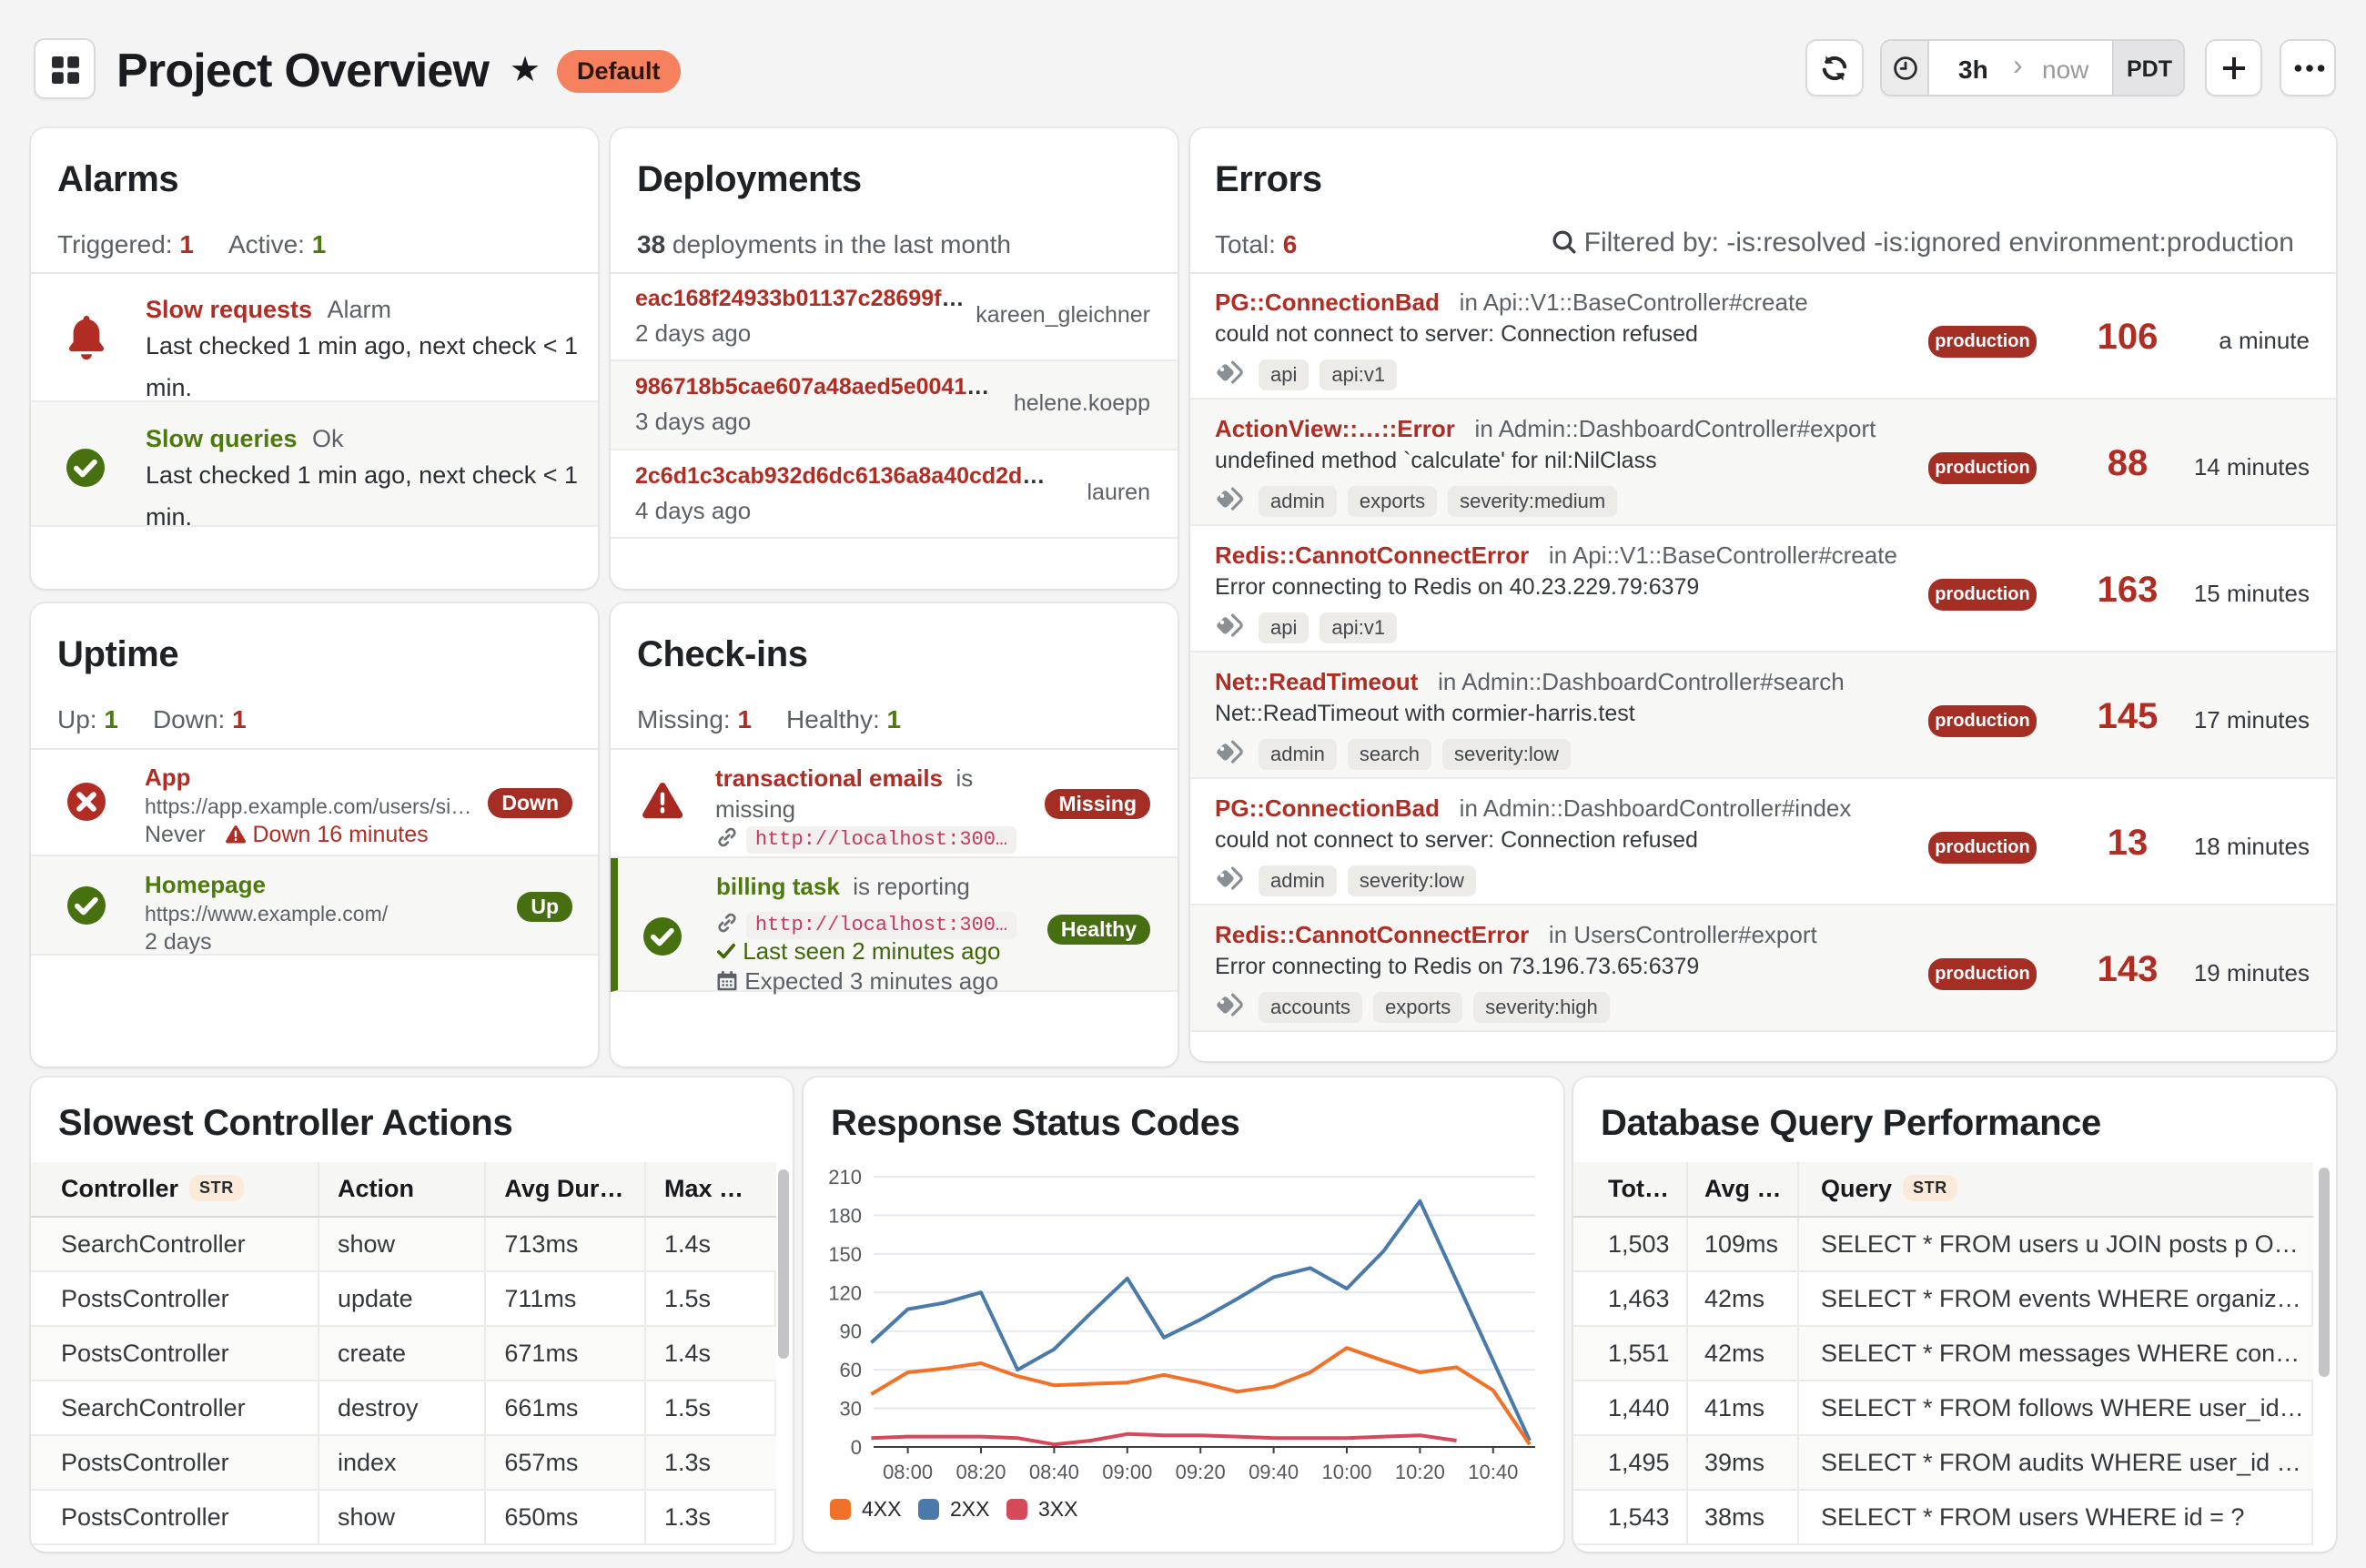  Describe the element at coordinates (908, 1472) in the screenshot. I see `svg-text: 08:00` at that location.